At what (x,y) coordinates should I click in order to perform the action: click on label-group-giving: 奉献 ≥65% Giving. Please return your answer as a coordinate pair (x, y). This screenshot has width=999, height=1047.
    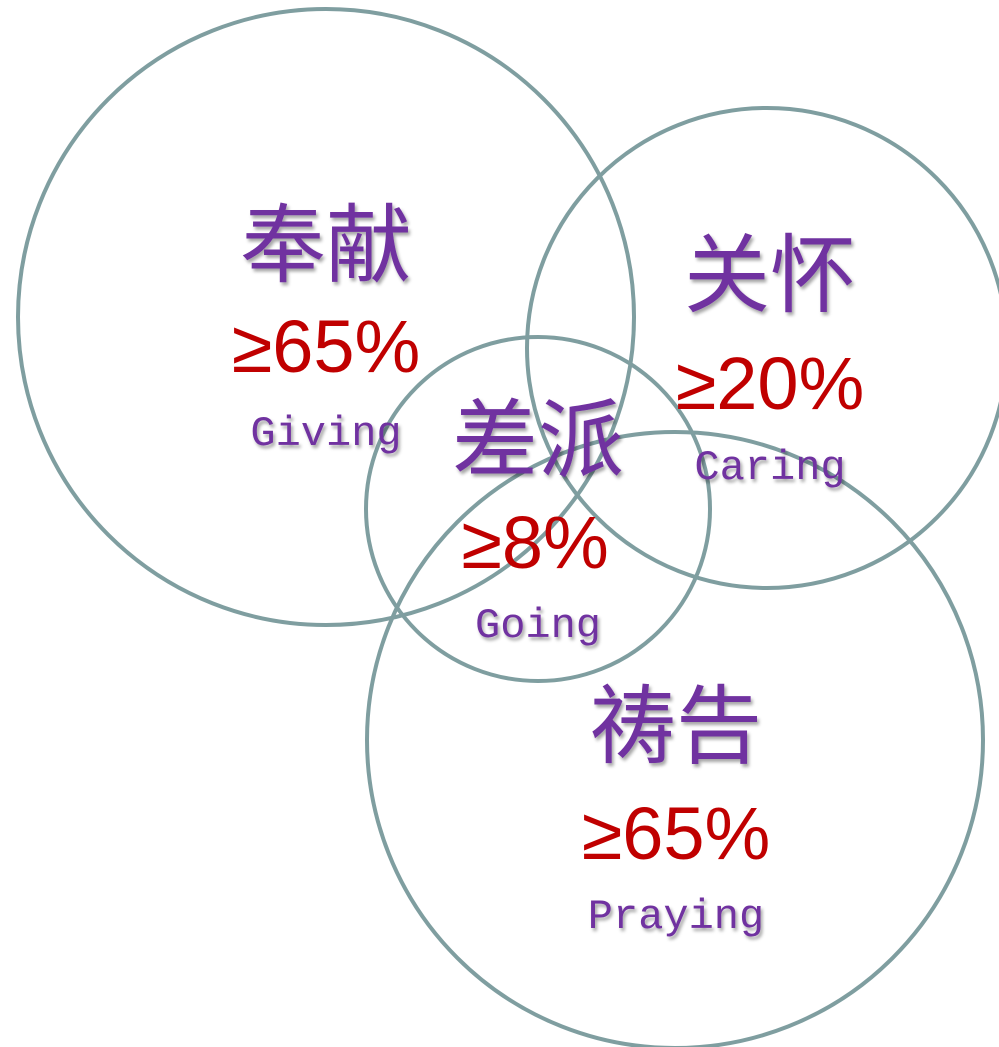
    Looking at the image, I should click on (326, 327).